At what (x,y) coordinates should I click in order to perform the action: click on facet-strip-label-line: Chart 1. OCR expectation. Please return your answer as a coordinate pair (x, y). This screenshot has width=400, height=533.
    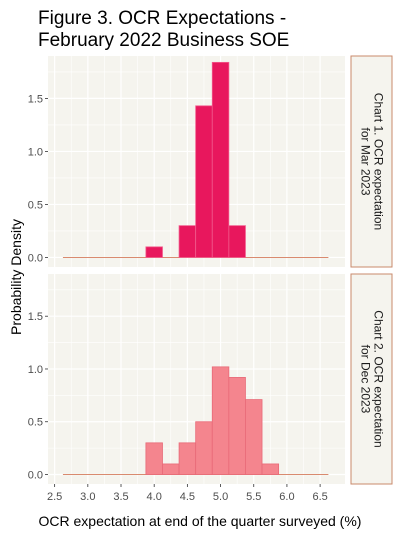
    Looking at the image, I should click on (379, 161).